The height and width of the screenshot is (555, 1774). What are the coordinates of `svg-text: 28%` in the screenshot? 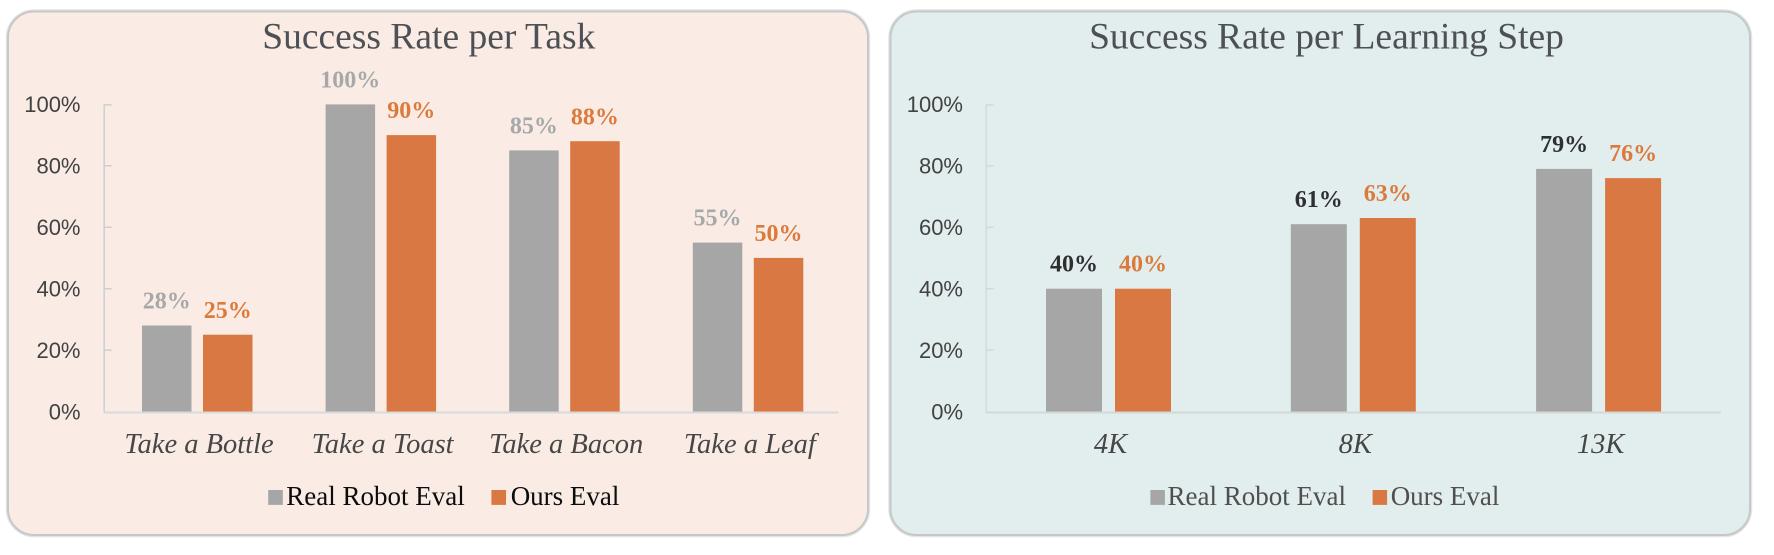 It's located at (167, 302).